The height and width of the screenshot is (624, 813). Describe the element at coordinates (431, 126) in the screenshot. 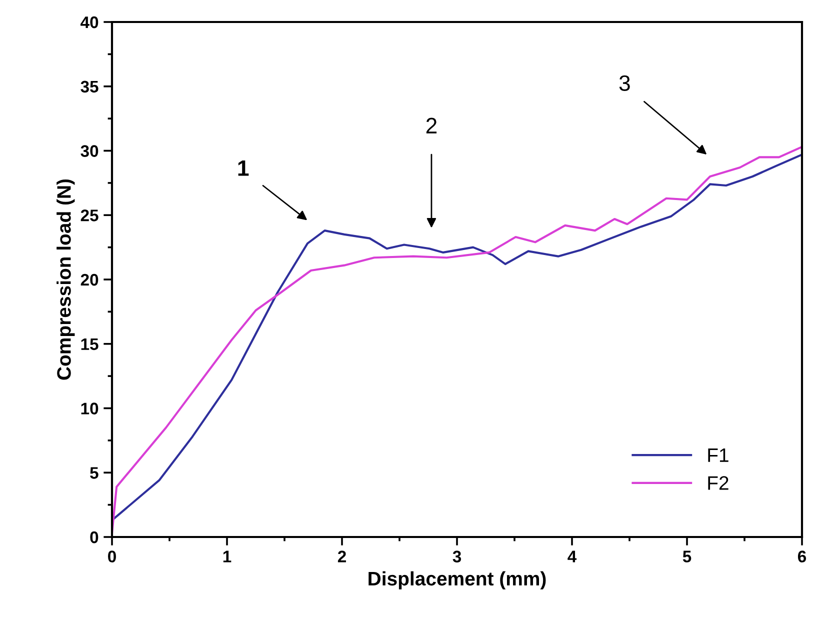

I see `annotation: 2` at that location.